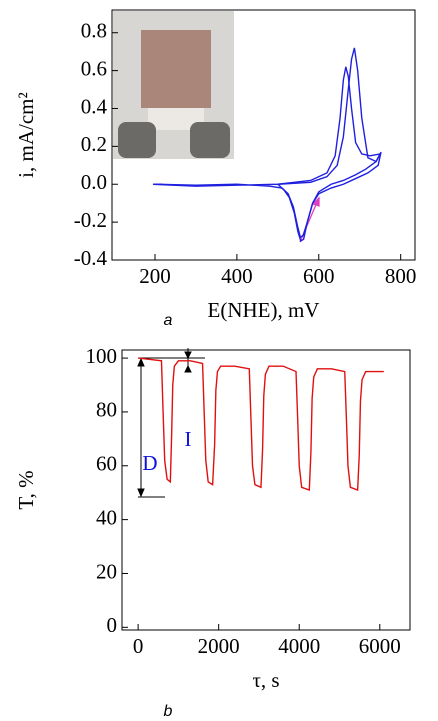 The image size is (438, 721). Describe the element at coordinates (90, 220) in the screenshot. I see `y-tick-label: -0.2` at that location.